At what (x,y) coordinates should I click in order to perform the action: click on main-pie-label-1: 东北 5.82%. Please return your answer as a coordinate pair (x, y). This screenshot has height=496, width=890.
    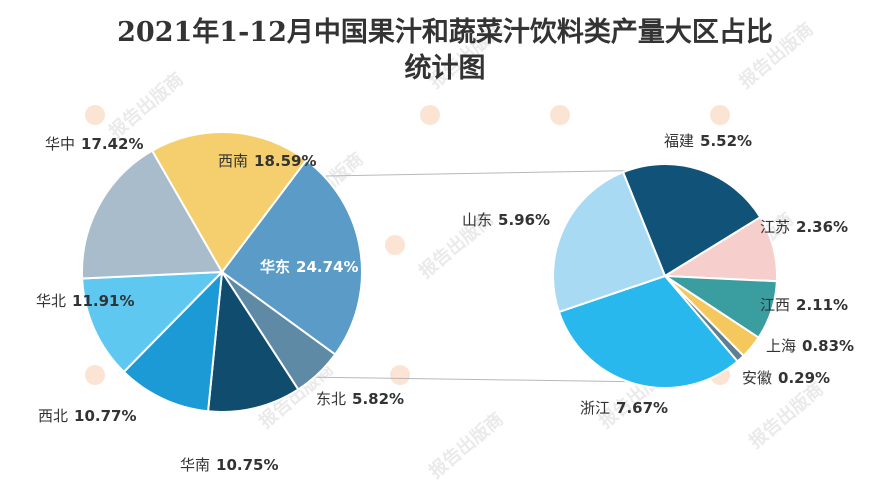
    Looking at the image, I should click on (360, 399).